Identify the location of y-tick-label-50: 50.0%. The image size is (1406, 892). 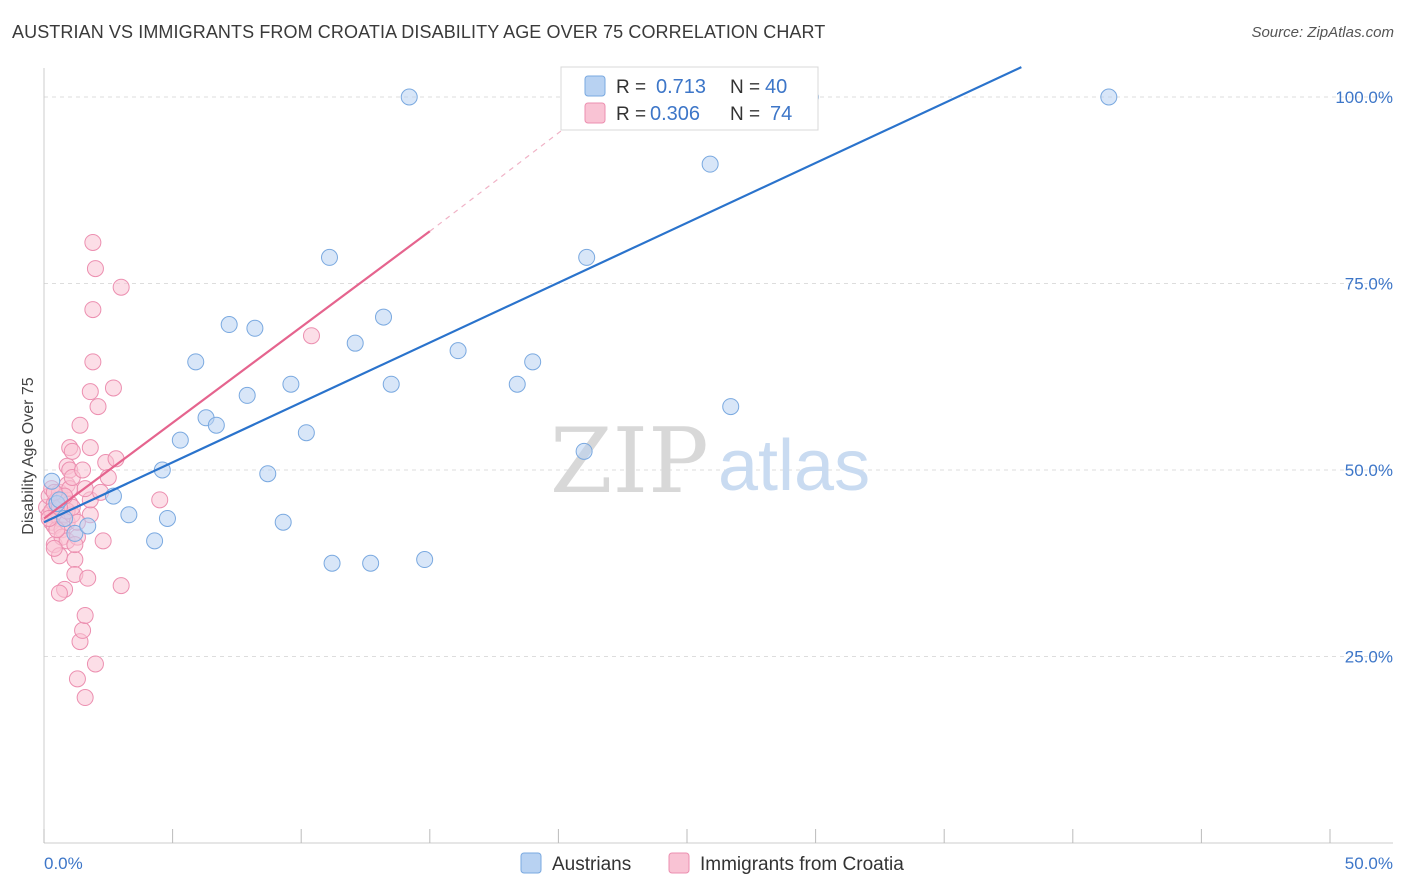
(1369, 470).